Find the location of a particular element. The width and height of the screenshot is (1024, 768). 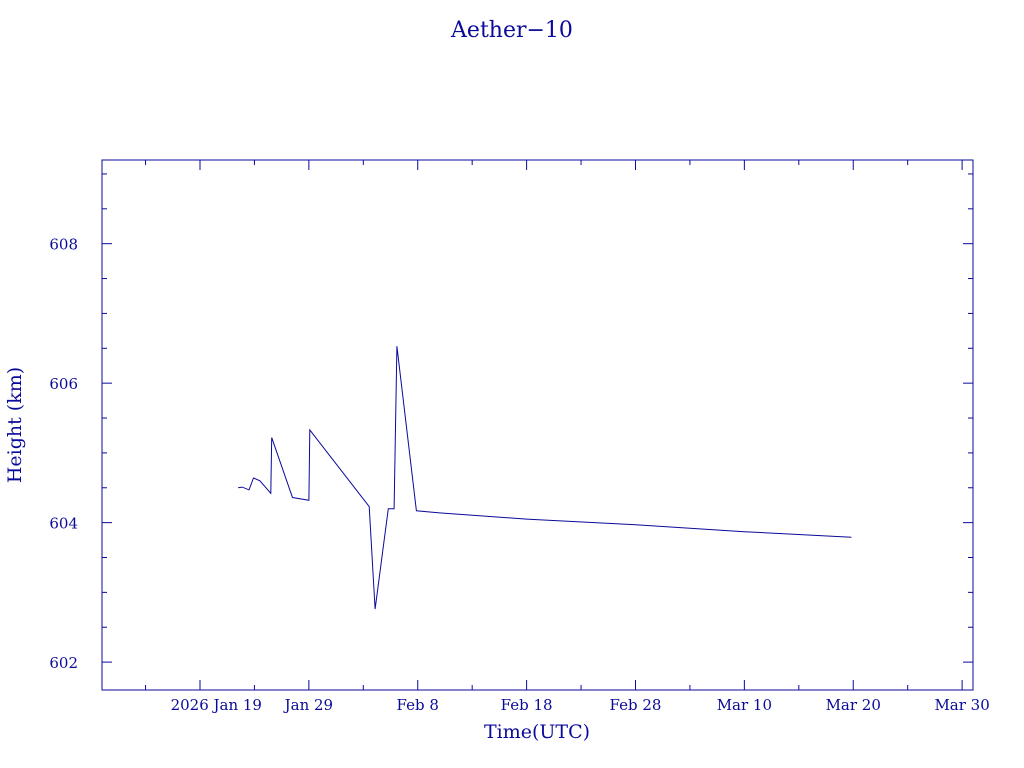

x-axis-label: Time(UTC) is located at coordinates (537, 732).